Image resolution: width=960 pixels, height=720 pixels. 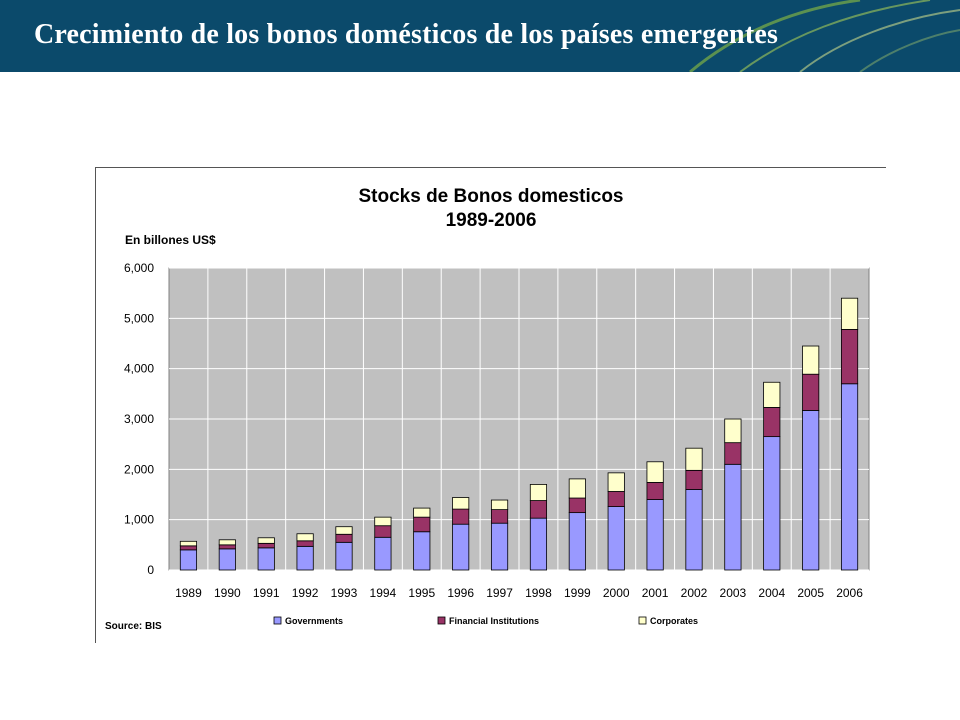 I want to click on unit-label: En billones US$, so click(x=170, y=240).